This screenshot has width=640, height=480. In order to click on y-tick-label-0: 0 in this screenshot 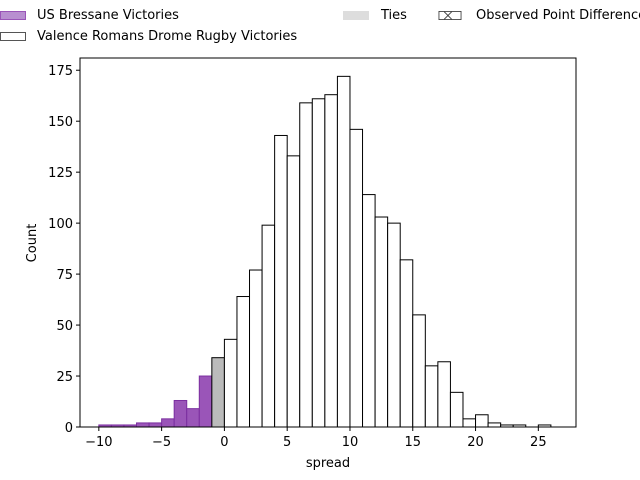, I will do `click(69, 428)`.